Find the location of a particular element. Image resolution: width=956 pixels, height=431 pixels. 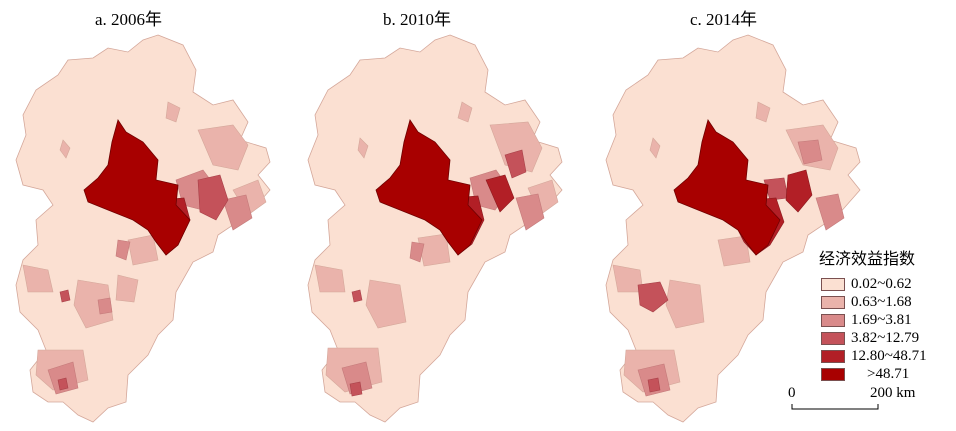

legend-item: 0.02~0.62 is located at coordinates (885, 284).